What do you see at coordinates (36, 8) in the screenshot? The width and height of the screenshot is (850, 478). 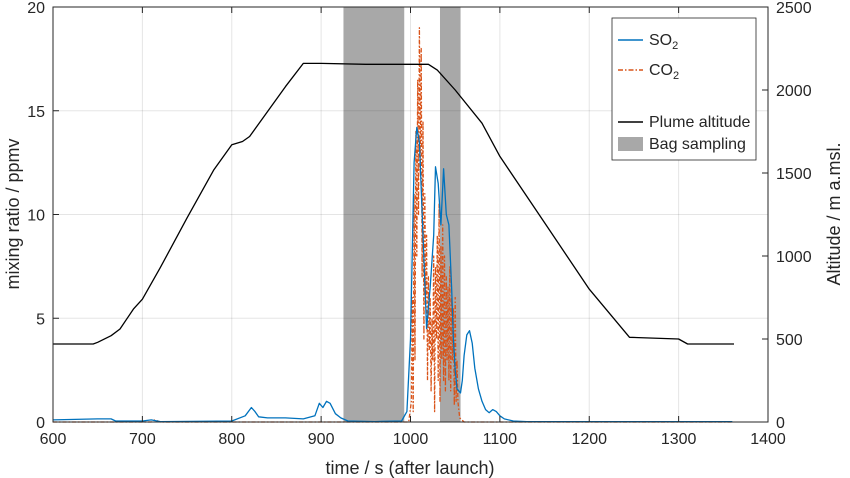 I see `y-left-tick-label: 20` at bounding box center [36, 8].